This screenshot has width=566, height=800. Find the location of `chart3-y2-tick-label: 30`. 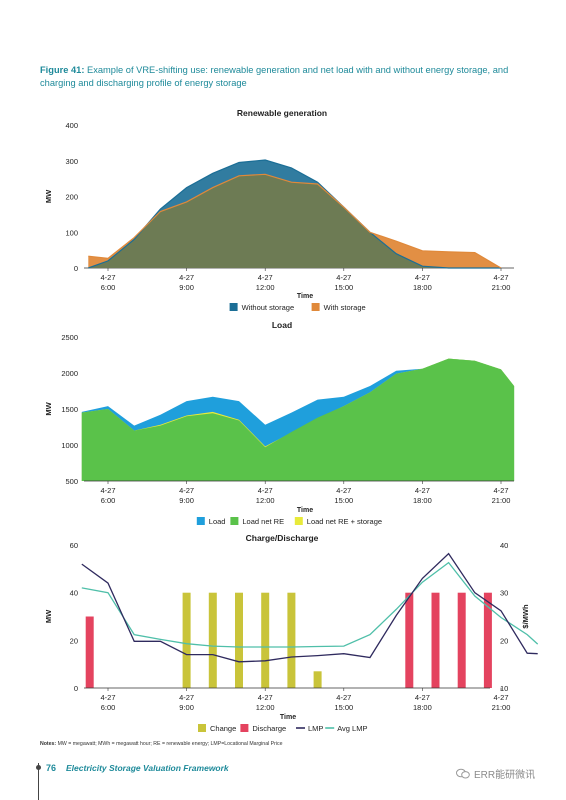

chart3-y2-tick-label: 30 is located at coordinates (504, 593).